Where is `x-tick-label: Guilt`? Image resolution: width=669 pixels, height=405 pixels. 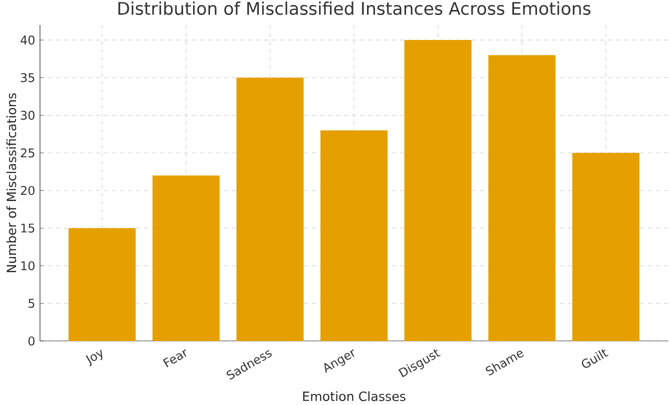 x-tick-label: Guilt is located at coordinates (595, 358).